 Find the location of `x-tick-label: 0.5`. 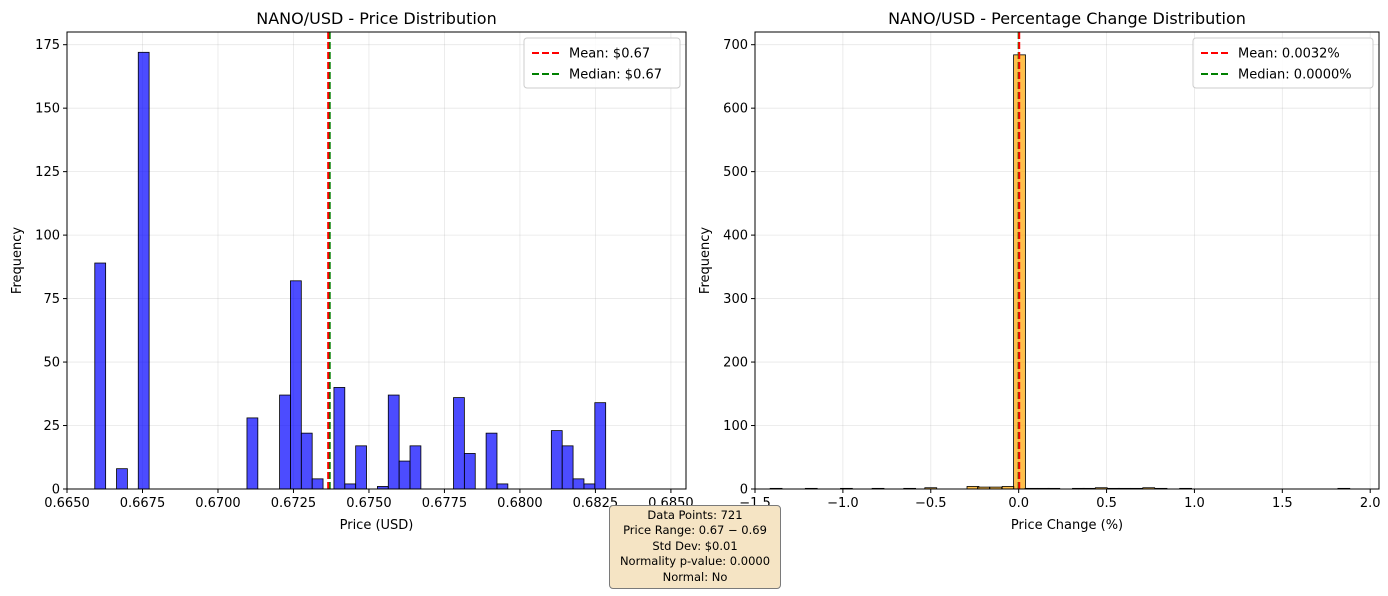

x-tick-label: 0.5 is located at coordinates (1106, 503).